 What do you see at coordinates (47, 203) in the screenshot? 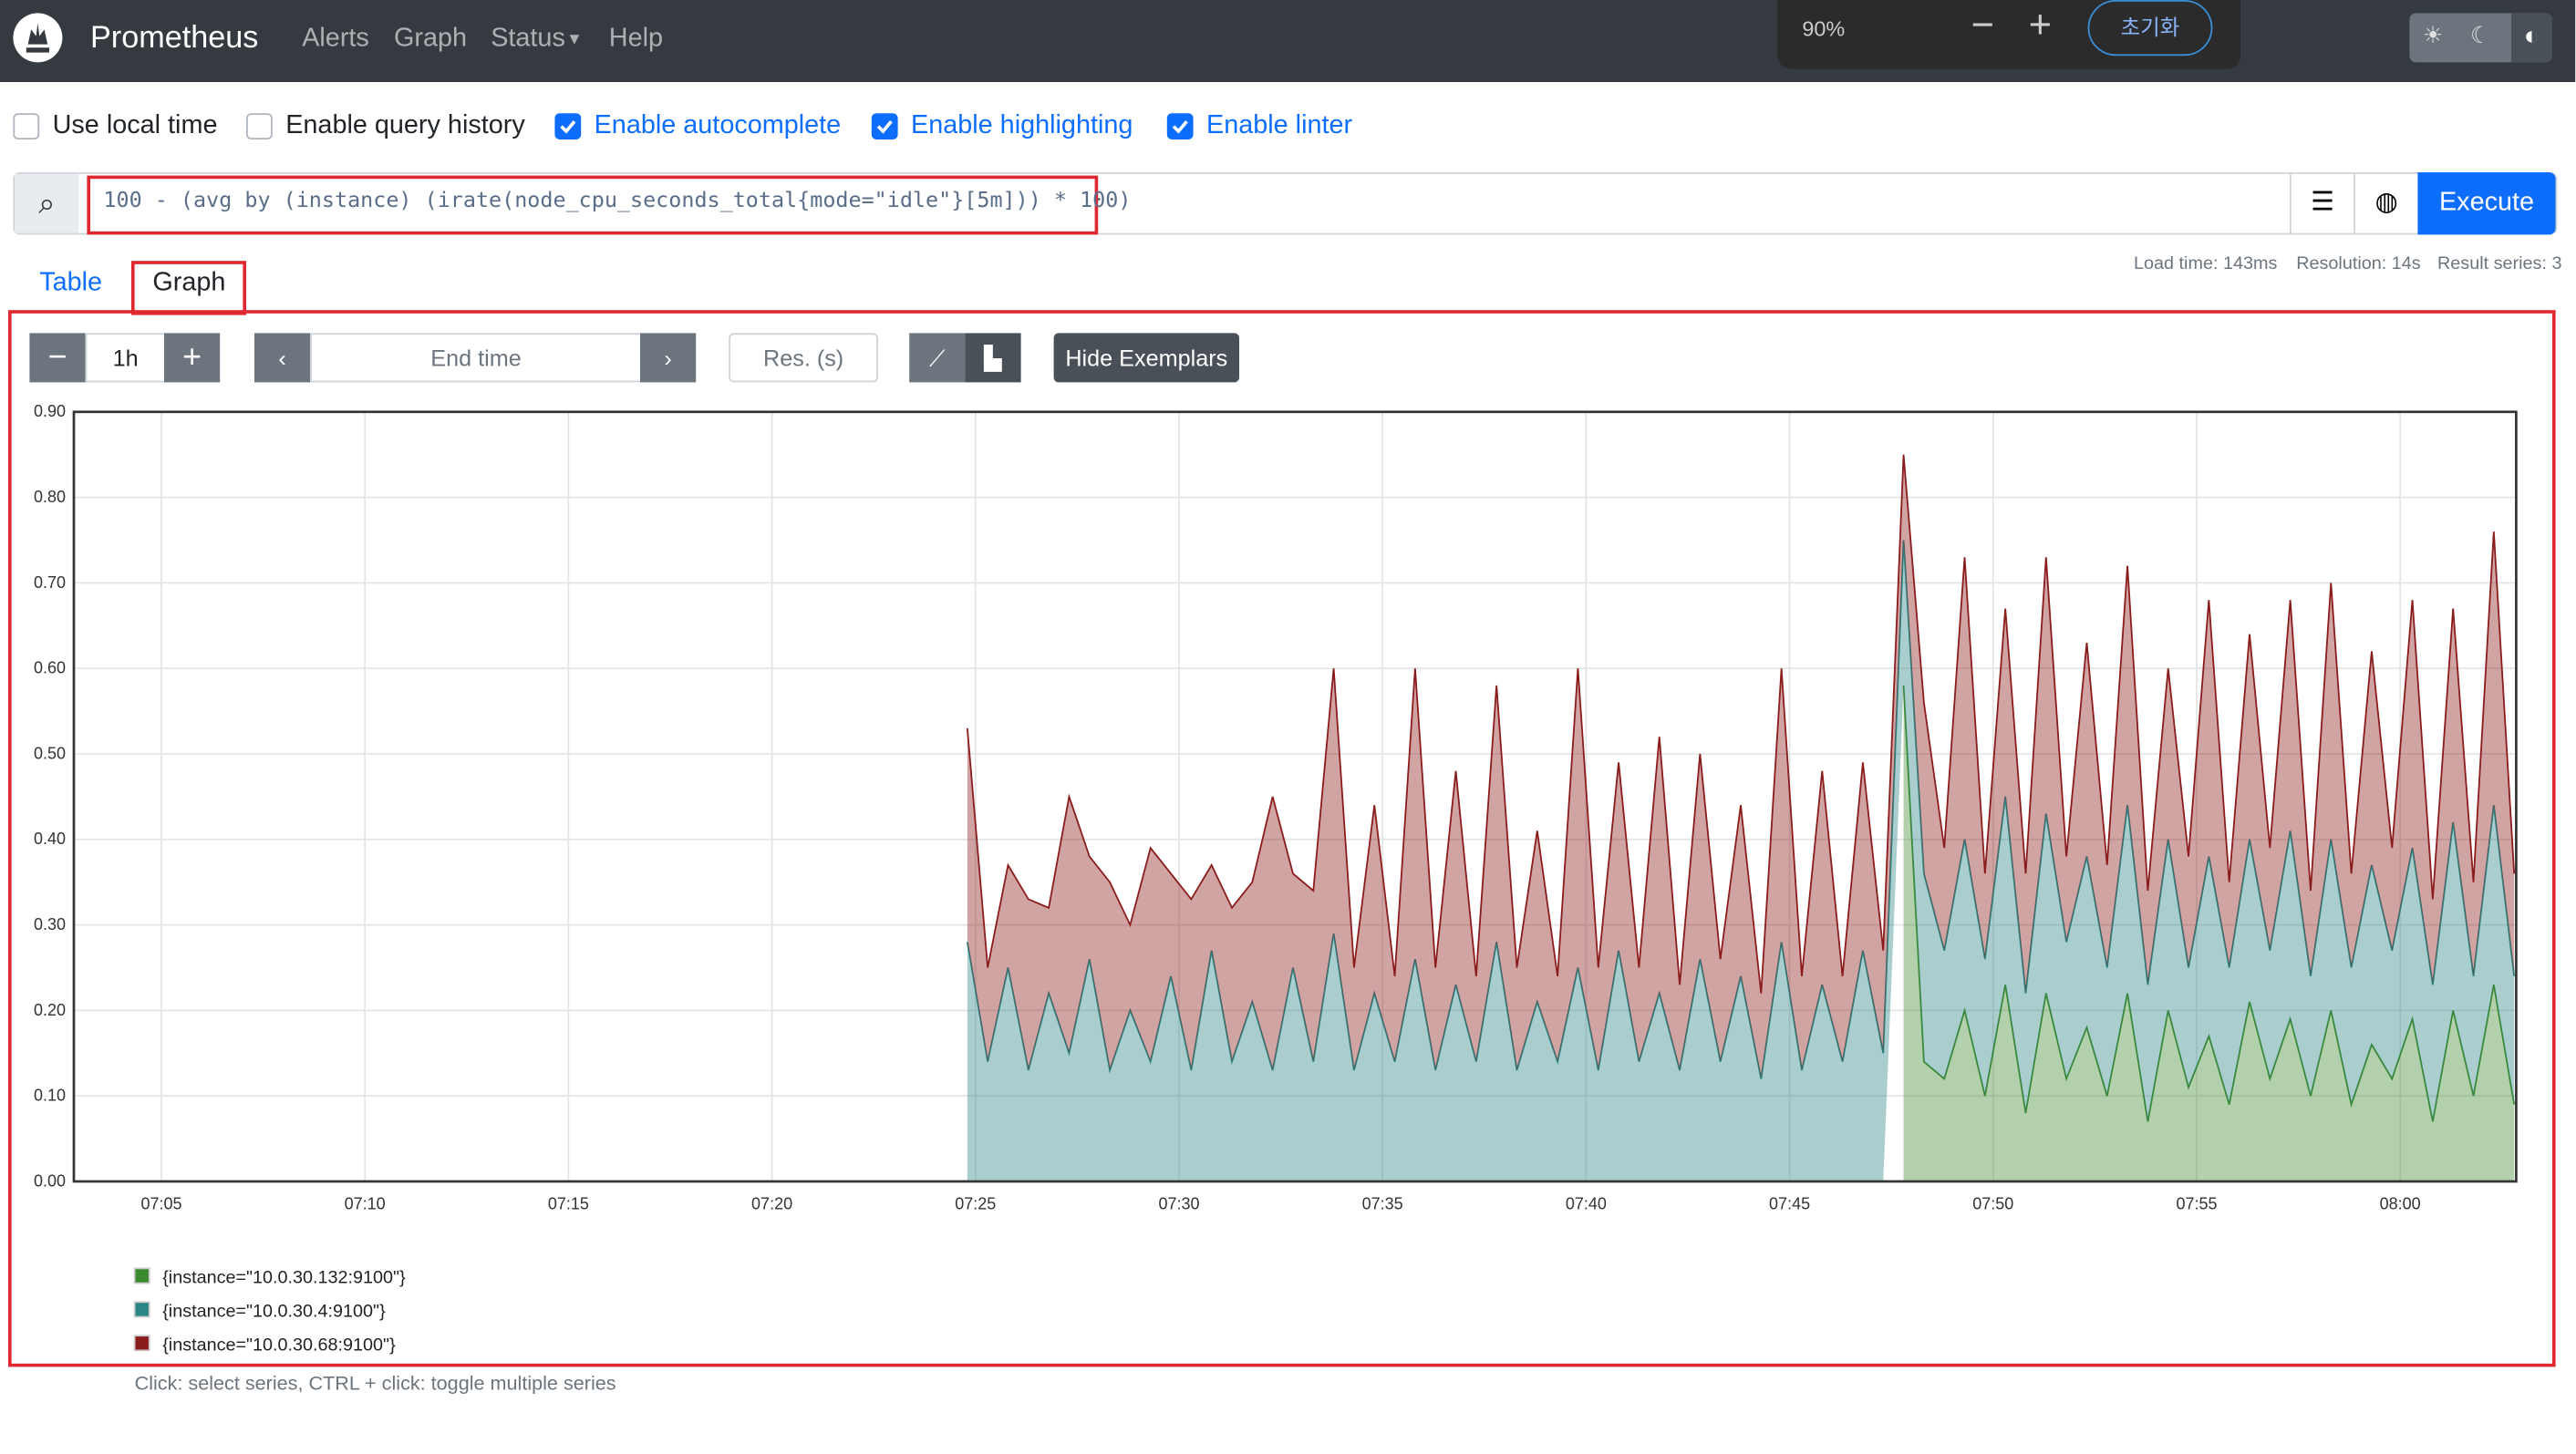
I see `search-icon: ⌕` at bounding box center [47, 203].